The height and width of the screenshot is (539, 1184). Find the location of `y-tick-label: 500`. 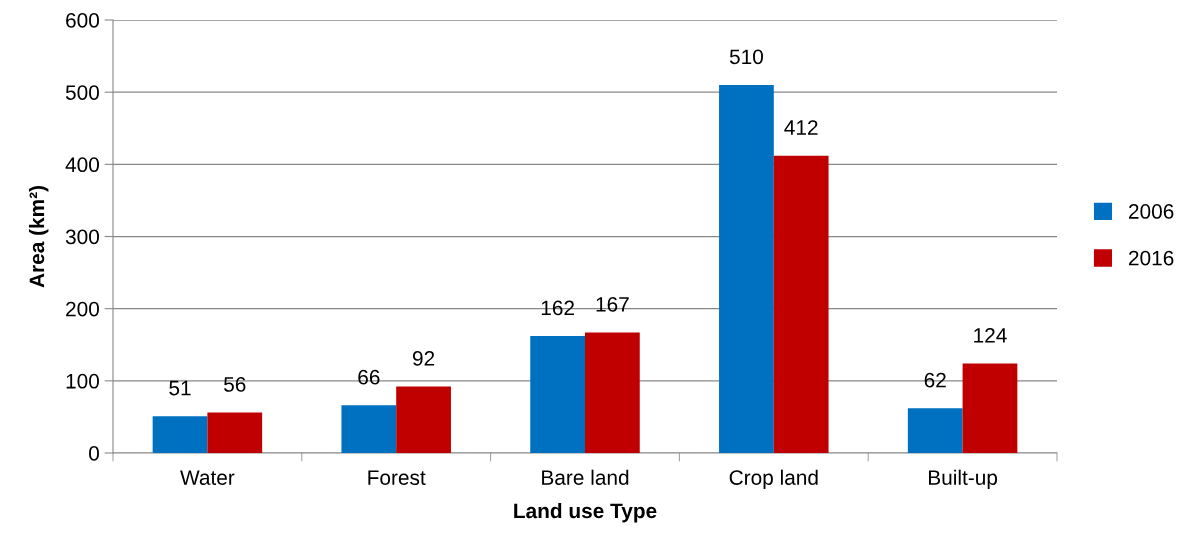

y-tick-label: 500 is located at coordinates (82, 92).